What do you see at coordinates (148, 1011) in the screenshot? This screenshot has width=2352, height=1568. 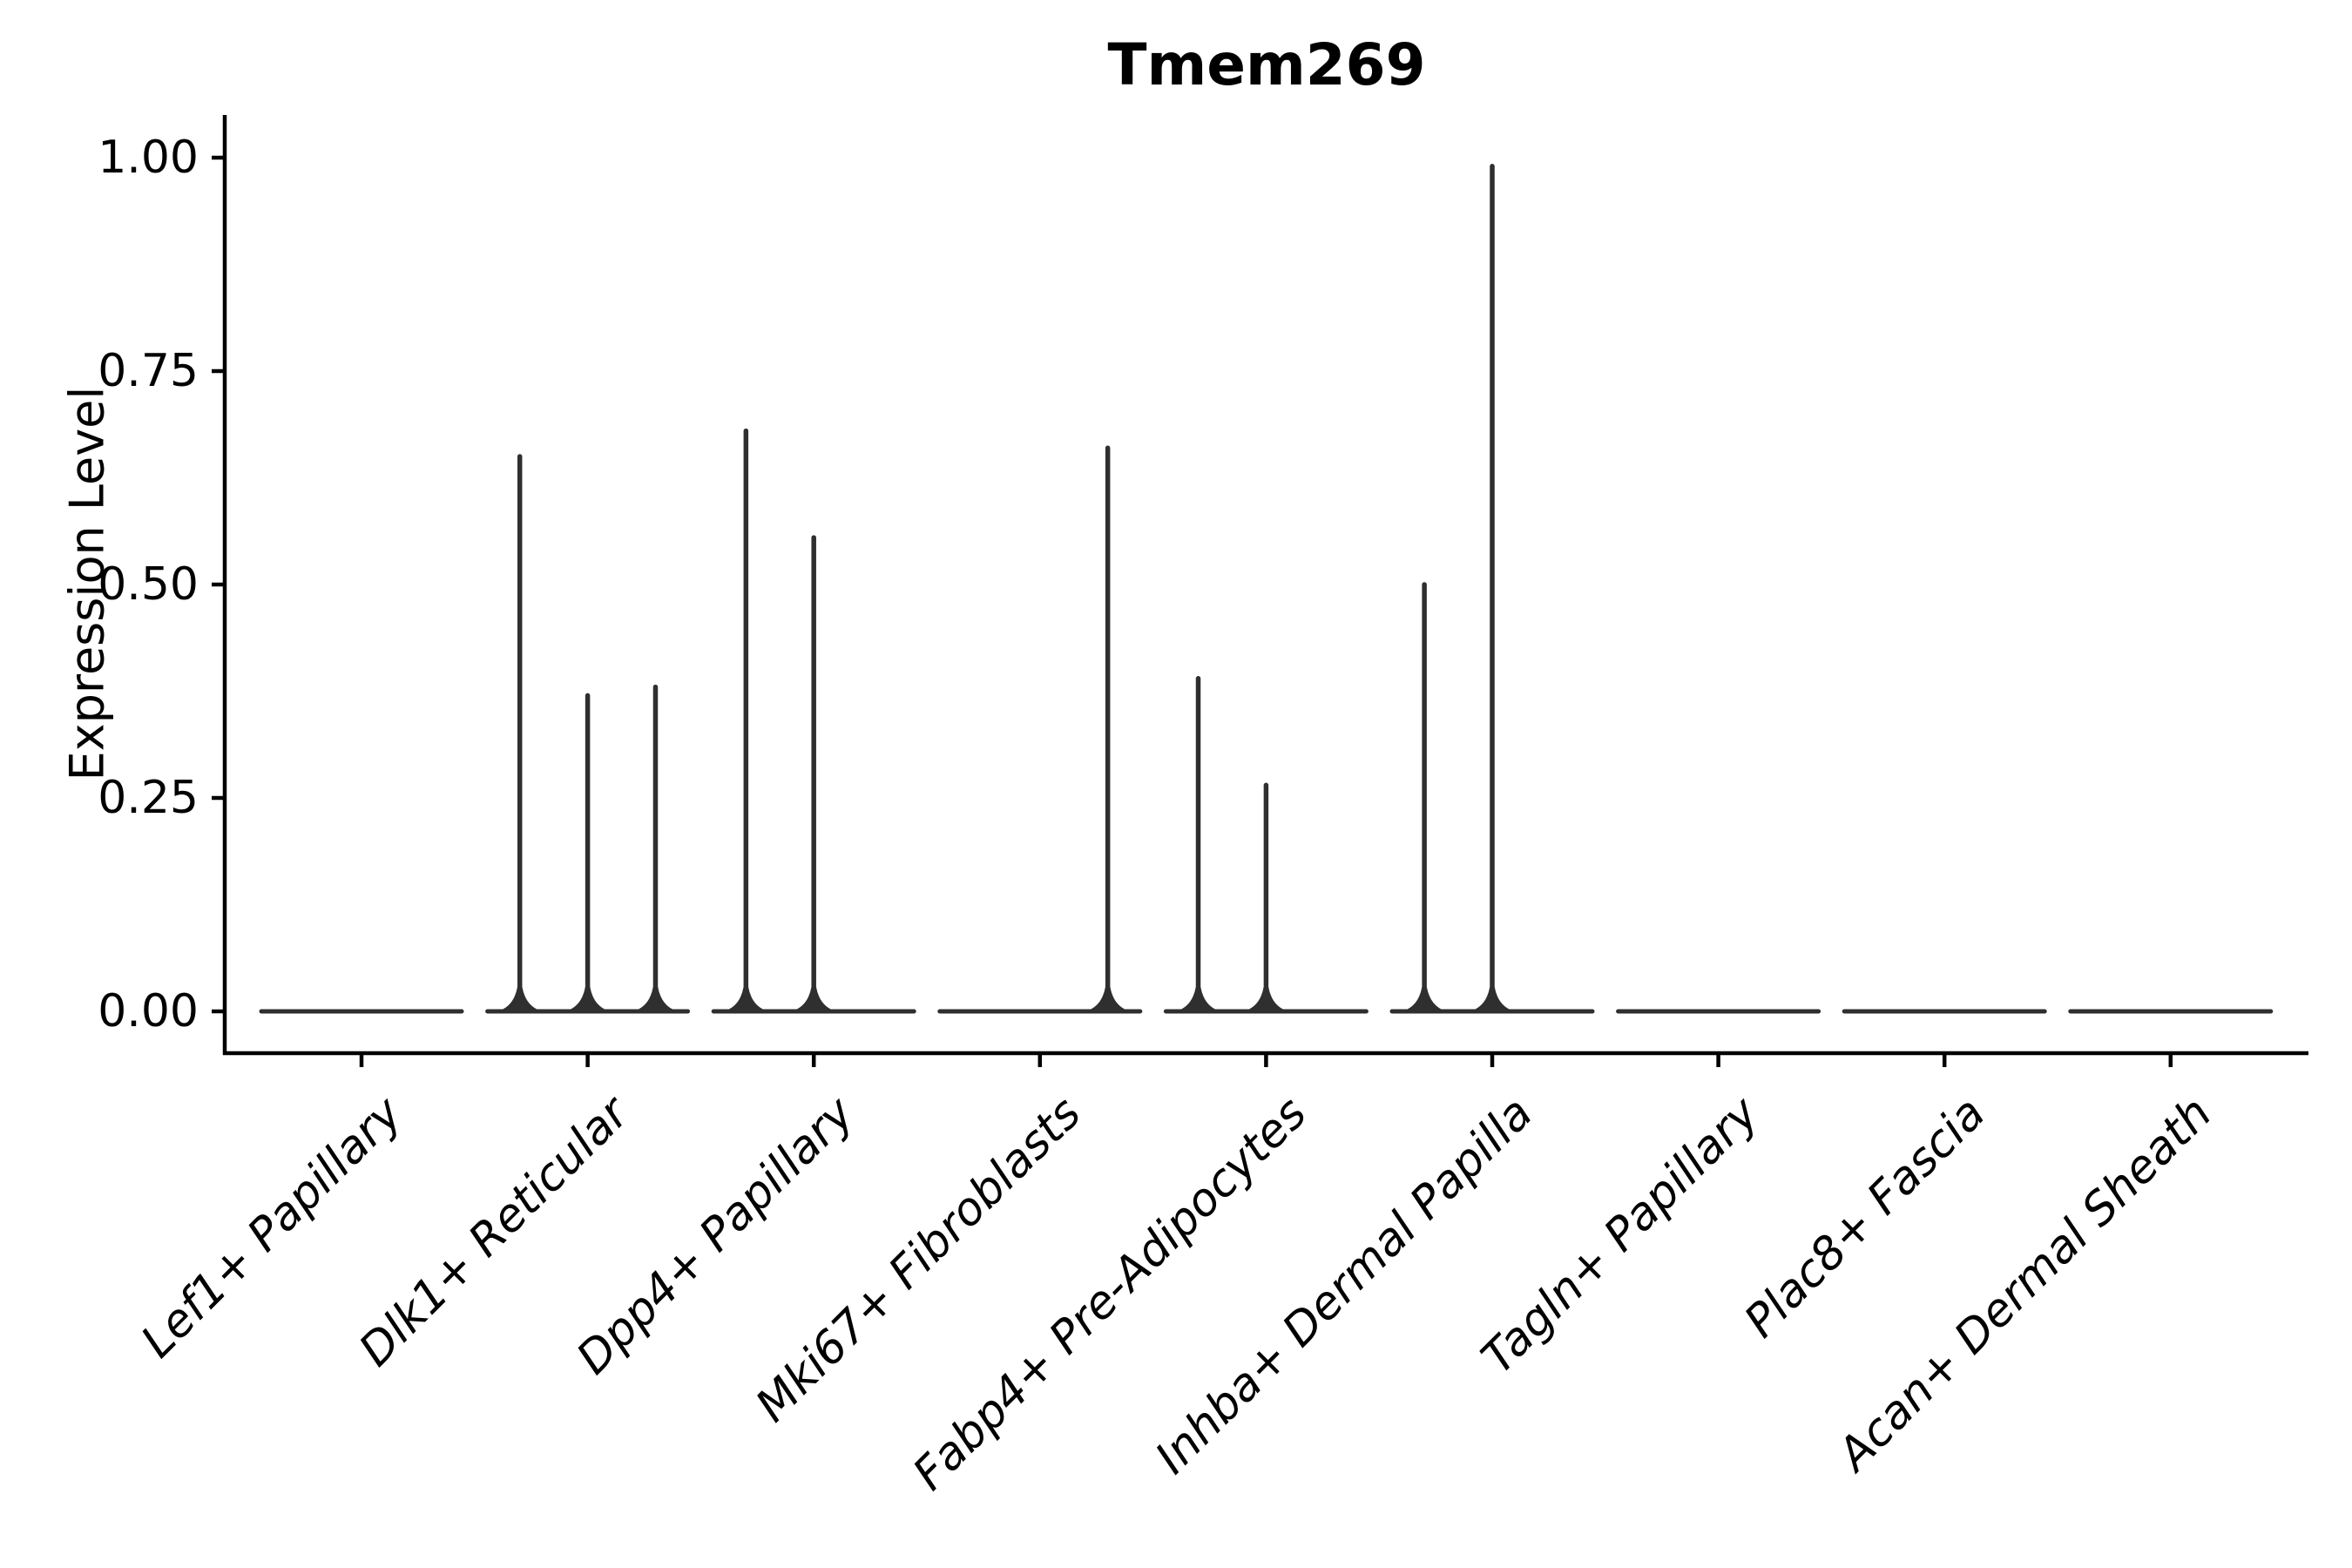 I see `y-tick-label: 0.00` at bounding box center [148, 1011].